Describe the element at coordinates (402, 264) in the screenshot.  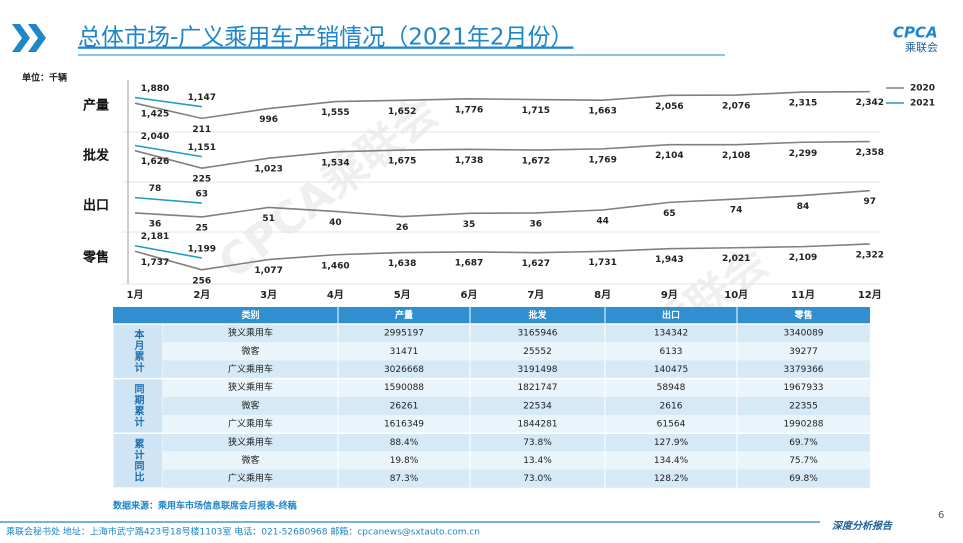
I see `data-label: 1,638` at that location.